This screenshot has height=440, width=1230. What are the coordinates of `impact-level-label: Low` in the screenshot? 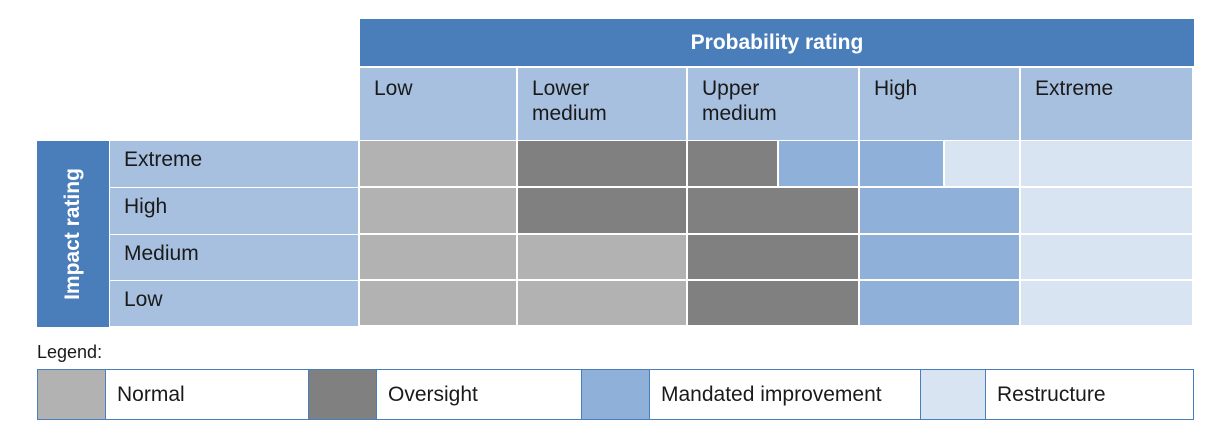 It's located at (234, 303).